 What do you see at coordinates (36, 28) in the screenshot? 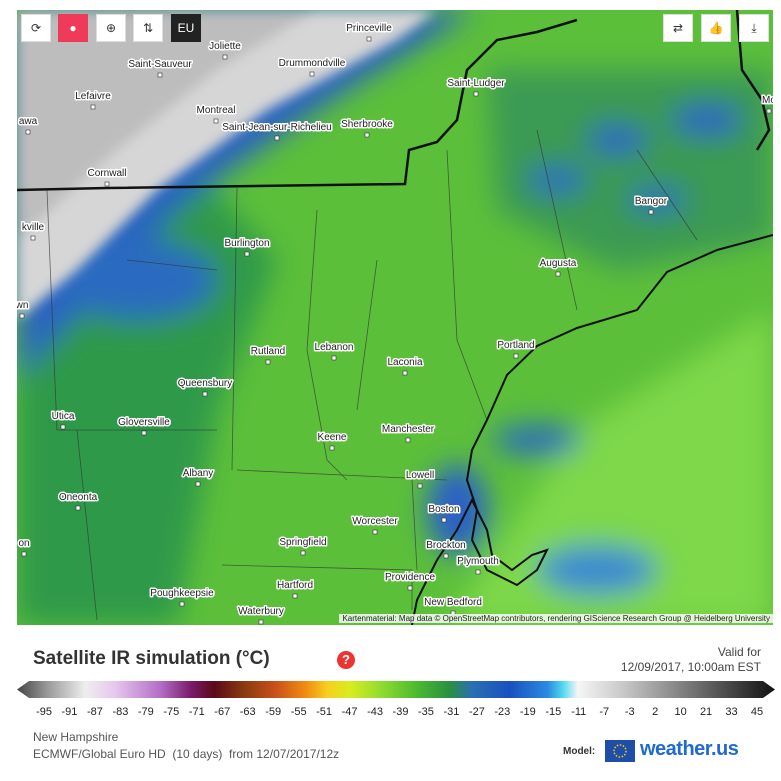
I see `refresh-button: ⟳` at bounding box center [36, 28].